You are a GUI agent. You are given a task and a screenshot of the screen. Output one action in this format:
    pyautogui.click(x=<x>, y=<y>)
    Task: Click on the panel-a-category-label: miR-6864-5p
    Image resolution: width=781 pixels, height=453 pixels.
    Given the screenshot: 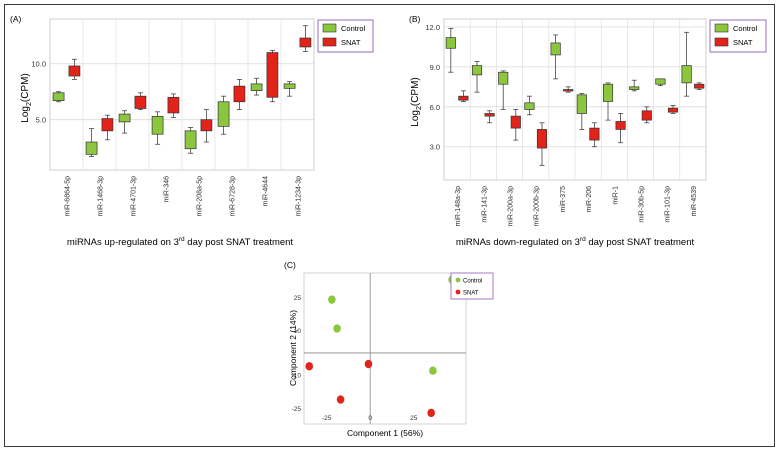 What is the action you would take?
    pyautogui.click(x=68, y=196)
    